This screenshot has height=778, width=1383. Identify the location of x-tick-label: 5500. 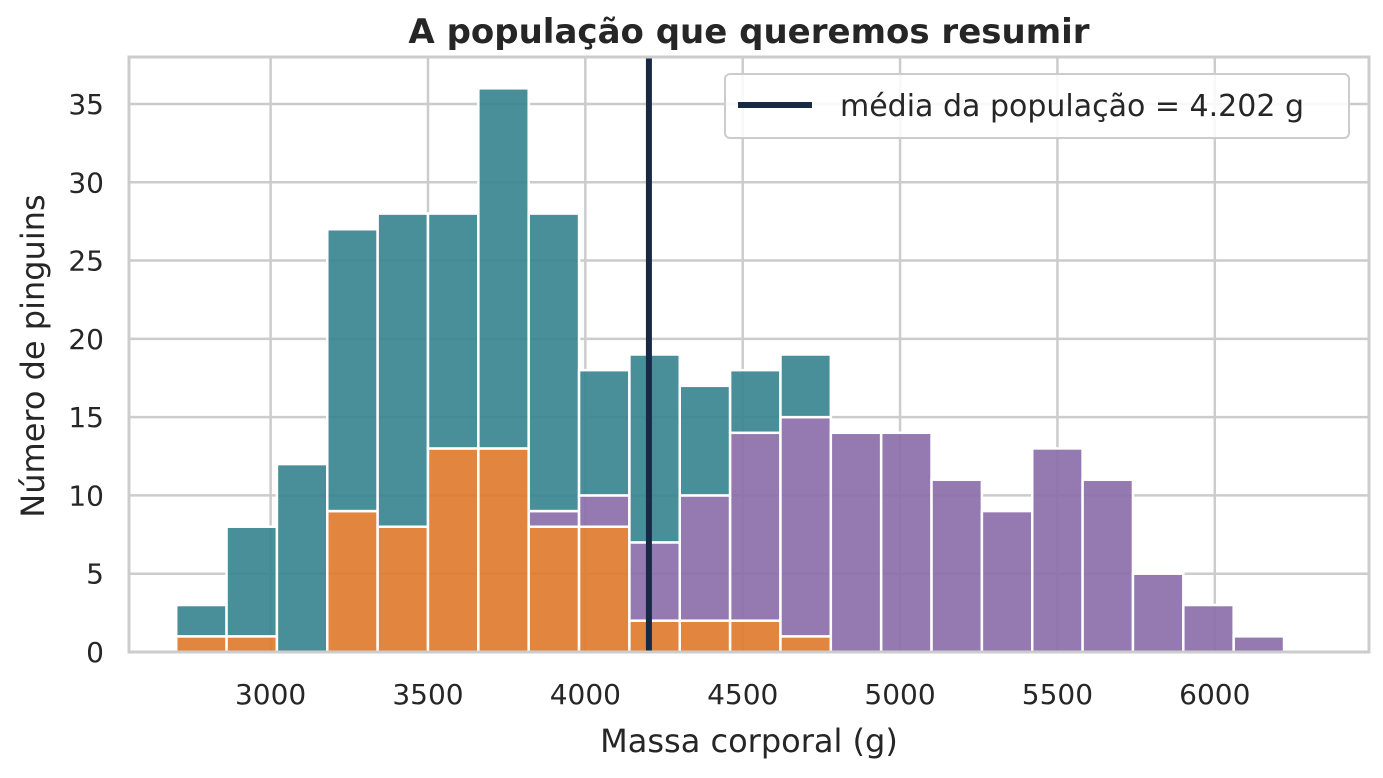
(1057, 694).